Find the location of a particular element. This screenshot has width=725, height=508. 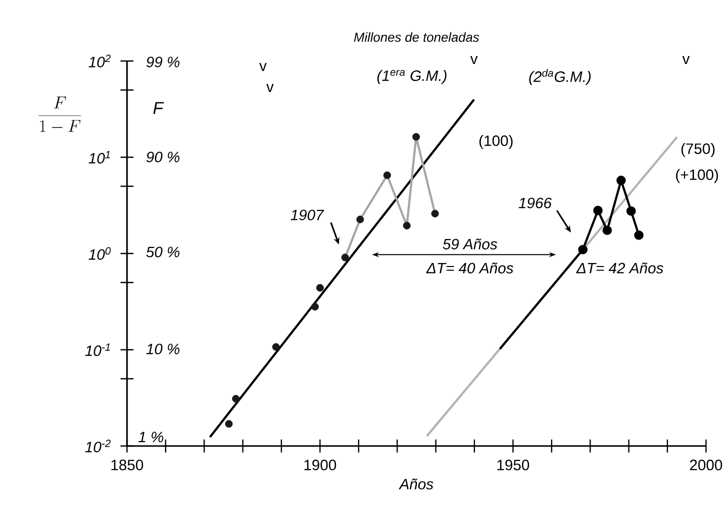

annotation: 10 % is located at coordinates (163, 349).